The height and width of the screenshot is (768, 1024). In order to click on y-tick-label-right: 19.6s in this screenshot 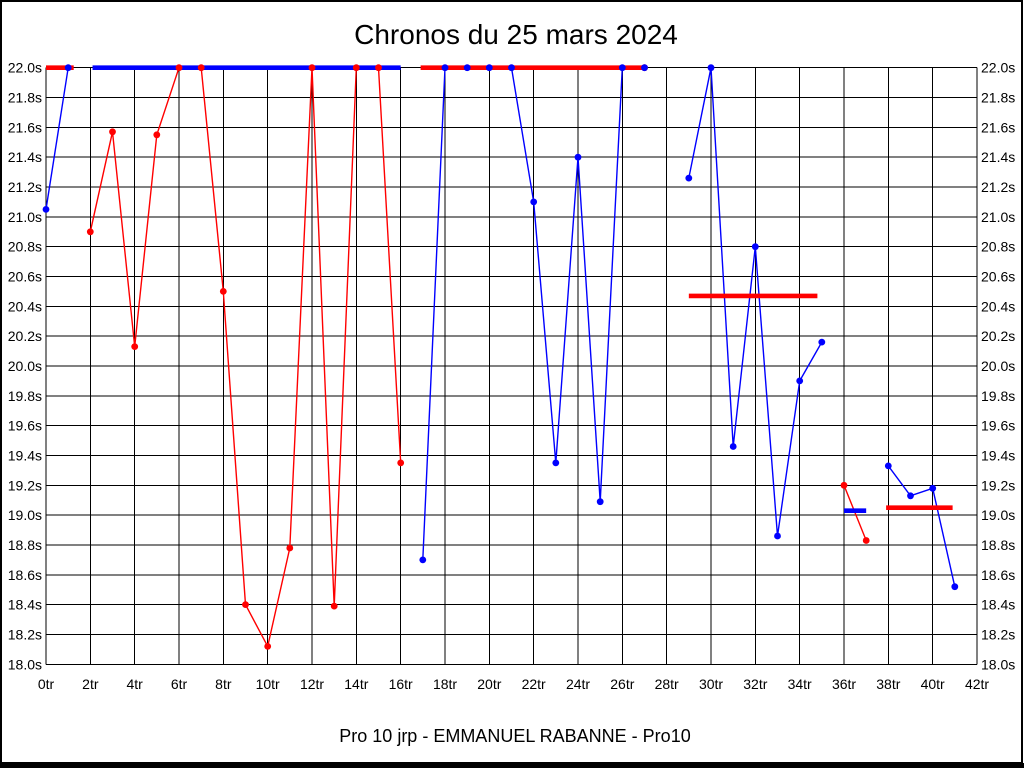, I will do `click(998, 426)`.